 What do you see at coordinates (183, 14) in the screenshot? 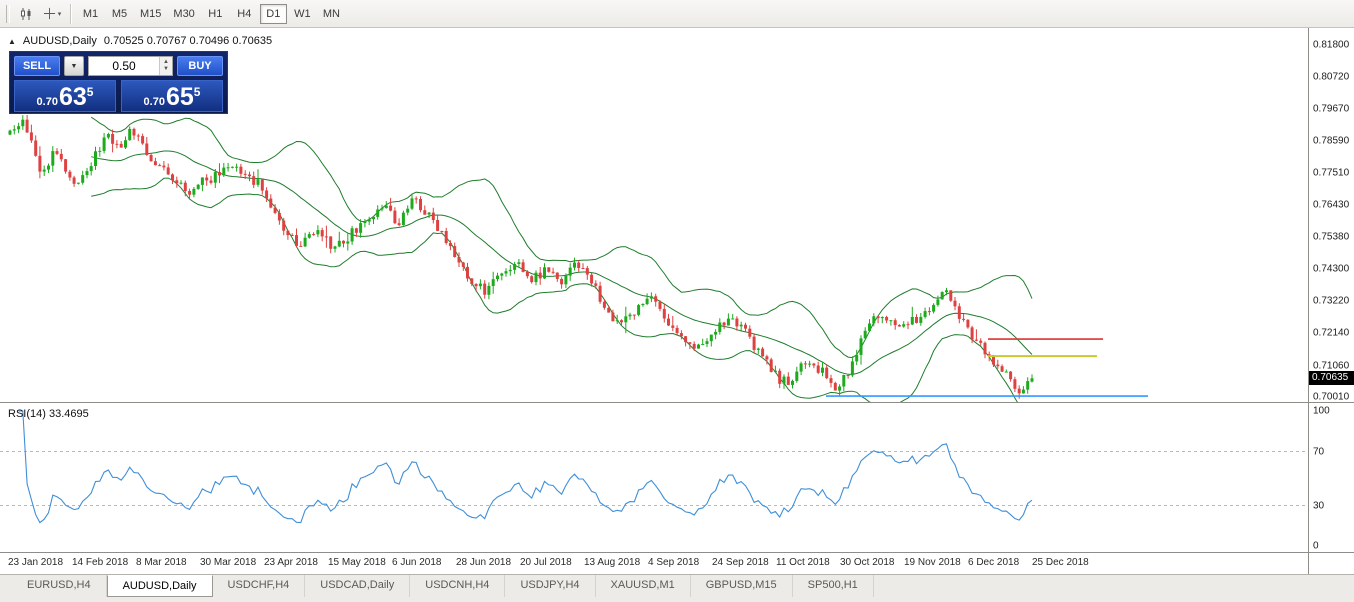
I see `timeframe-button-m30: M30` at bounding box center [183, 14].